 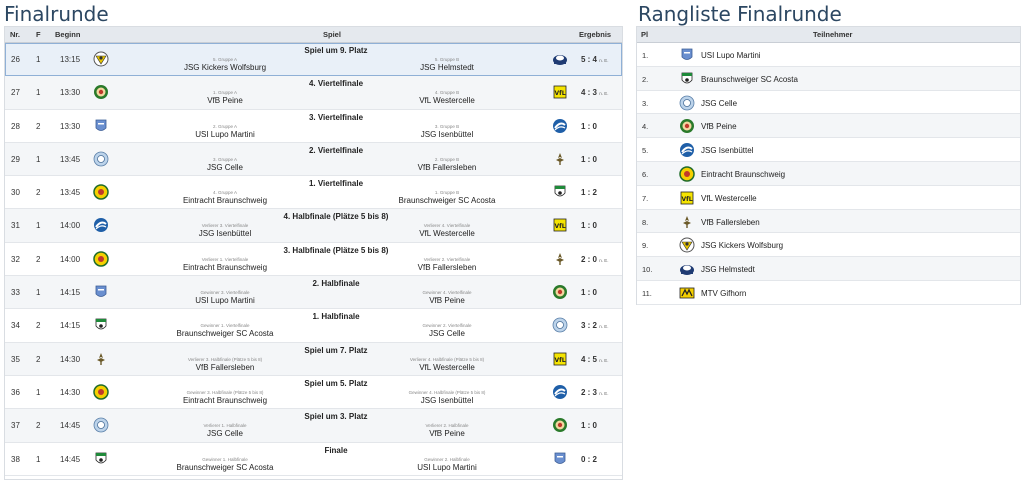 I want to click on header-beginn: Beginn, so click(x=68, y=34).